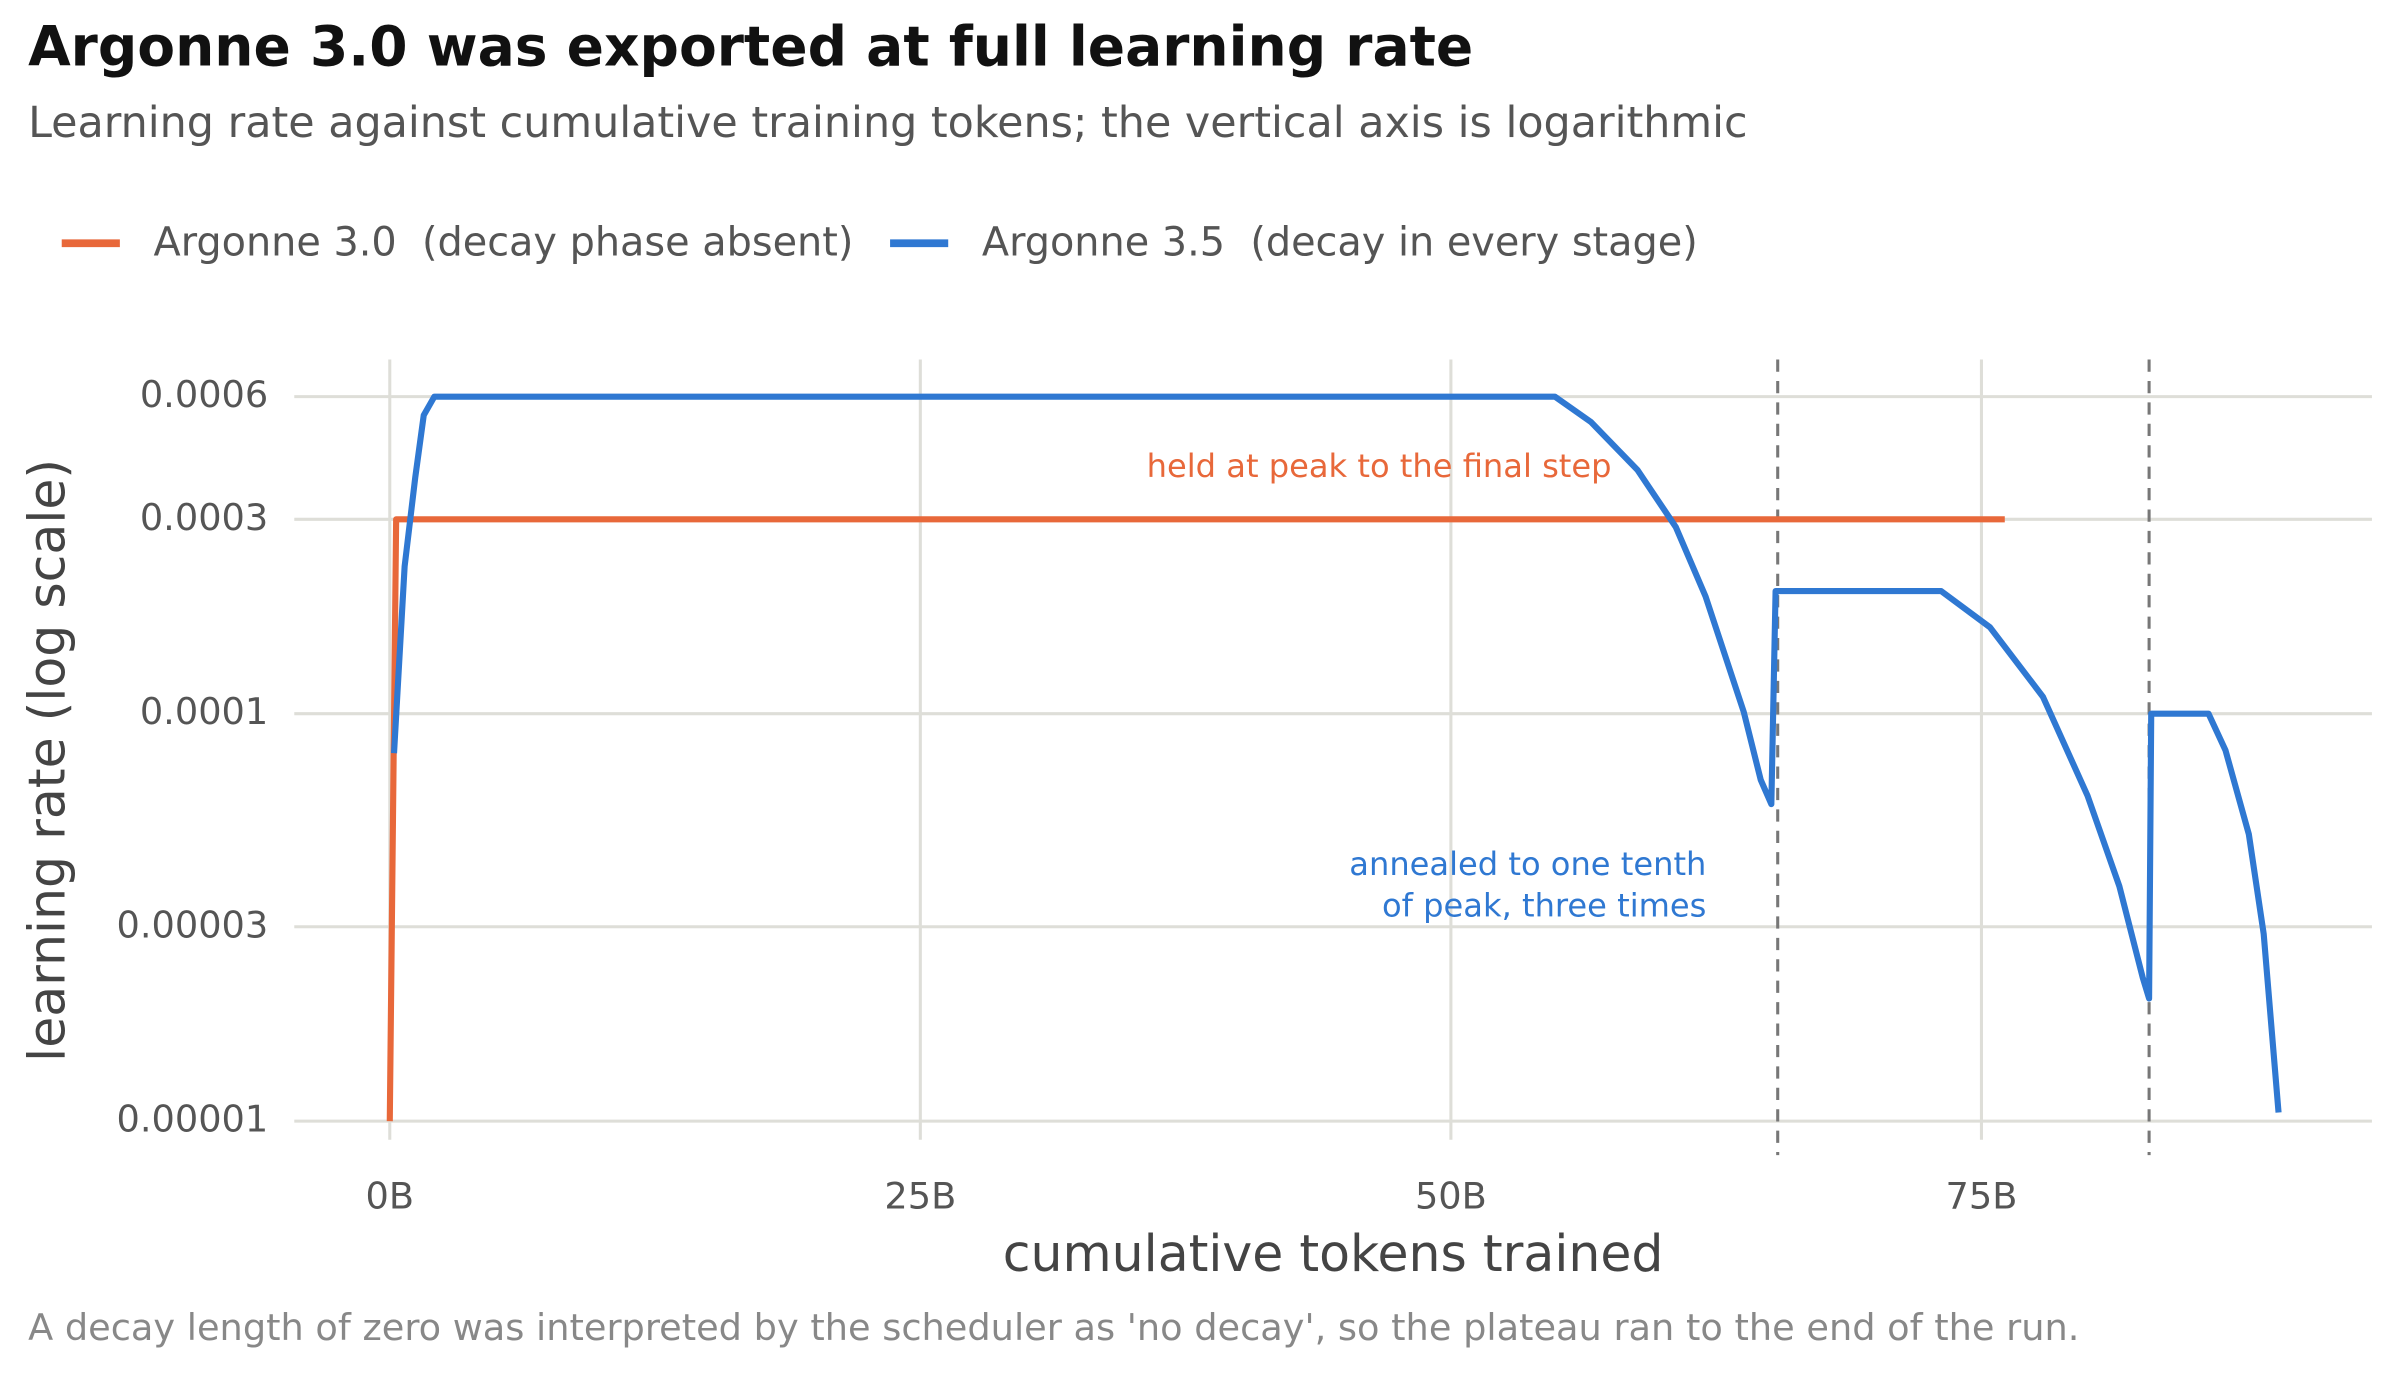 The height and width of the screenshot is (1380, 2400). What do you see at coordinates (504, 242) in the screenshot?
I see `legend-label: Argonne 3.0 (decay phase absent)` at bounding box center [504, 242].